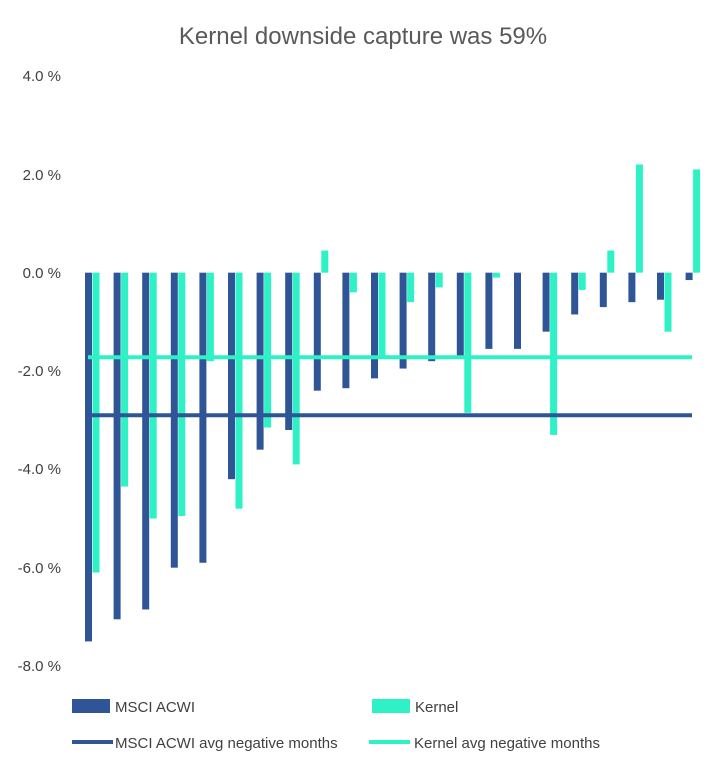  I want to click on reference-lines, so click(390, 386).